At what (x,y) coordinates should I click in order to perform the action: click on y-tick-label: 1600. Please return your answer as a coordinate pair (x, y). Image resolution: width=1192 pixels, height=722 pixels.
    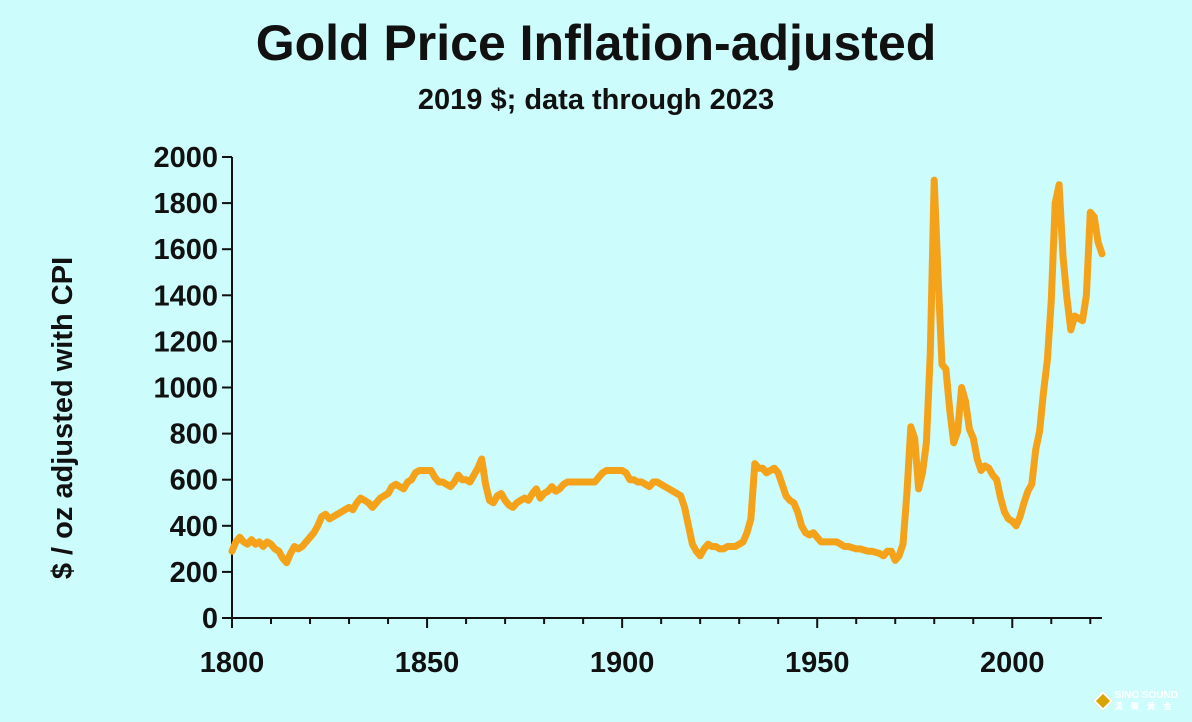
    Looking at the image, I should click on (185, 250).